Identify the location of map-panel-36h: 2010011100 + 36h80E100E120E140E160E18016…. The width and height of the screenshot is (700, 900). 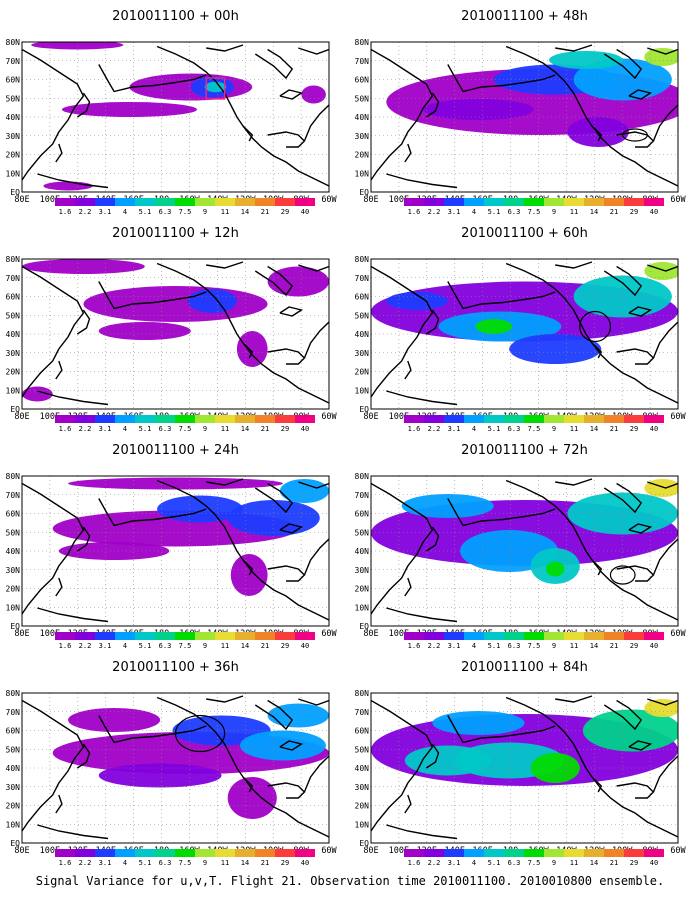
(172, 763).